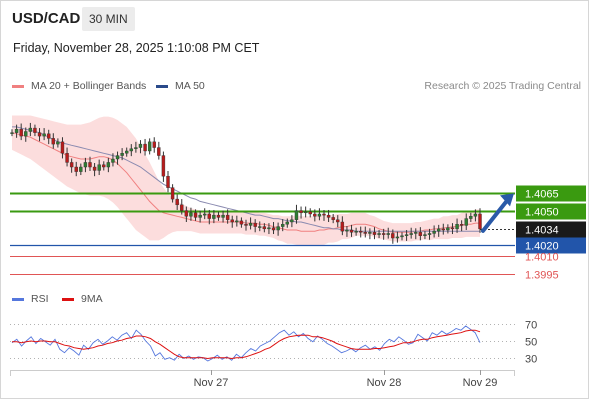 The height and width of the screenshot is (400, 590). I want to click on level-1-3995-label: 1.3995, so click(542, 276).